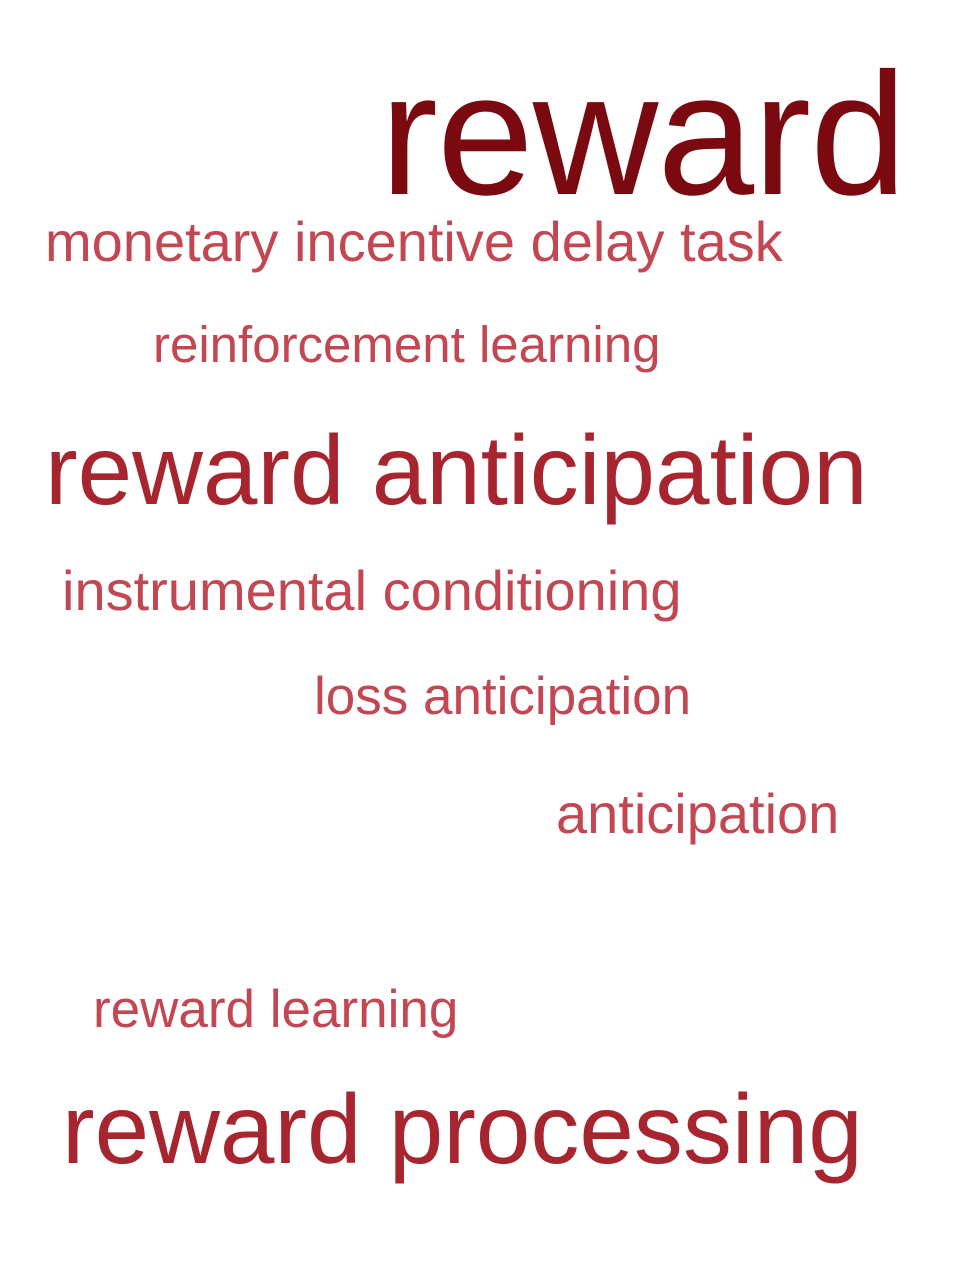  Describe the element at coordinates (643, 133) in the screenshot. I see `word-reward: reward` at that location.